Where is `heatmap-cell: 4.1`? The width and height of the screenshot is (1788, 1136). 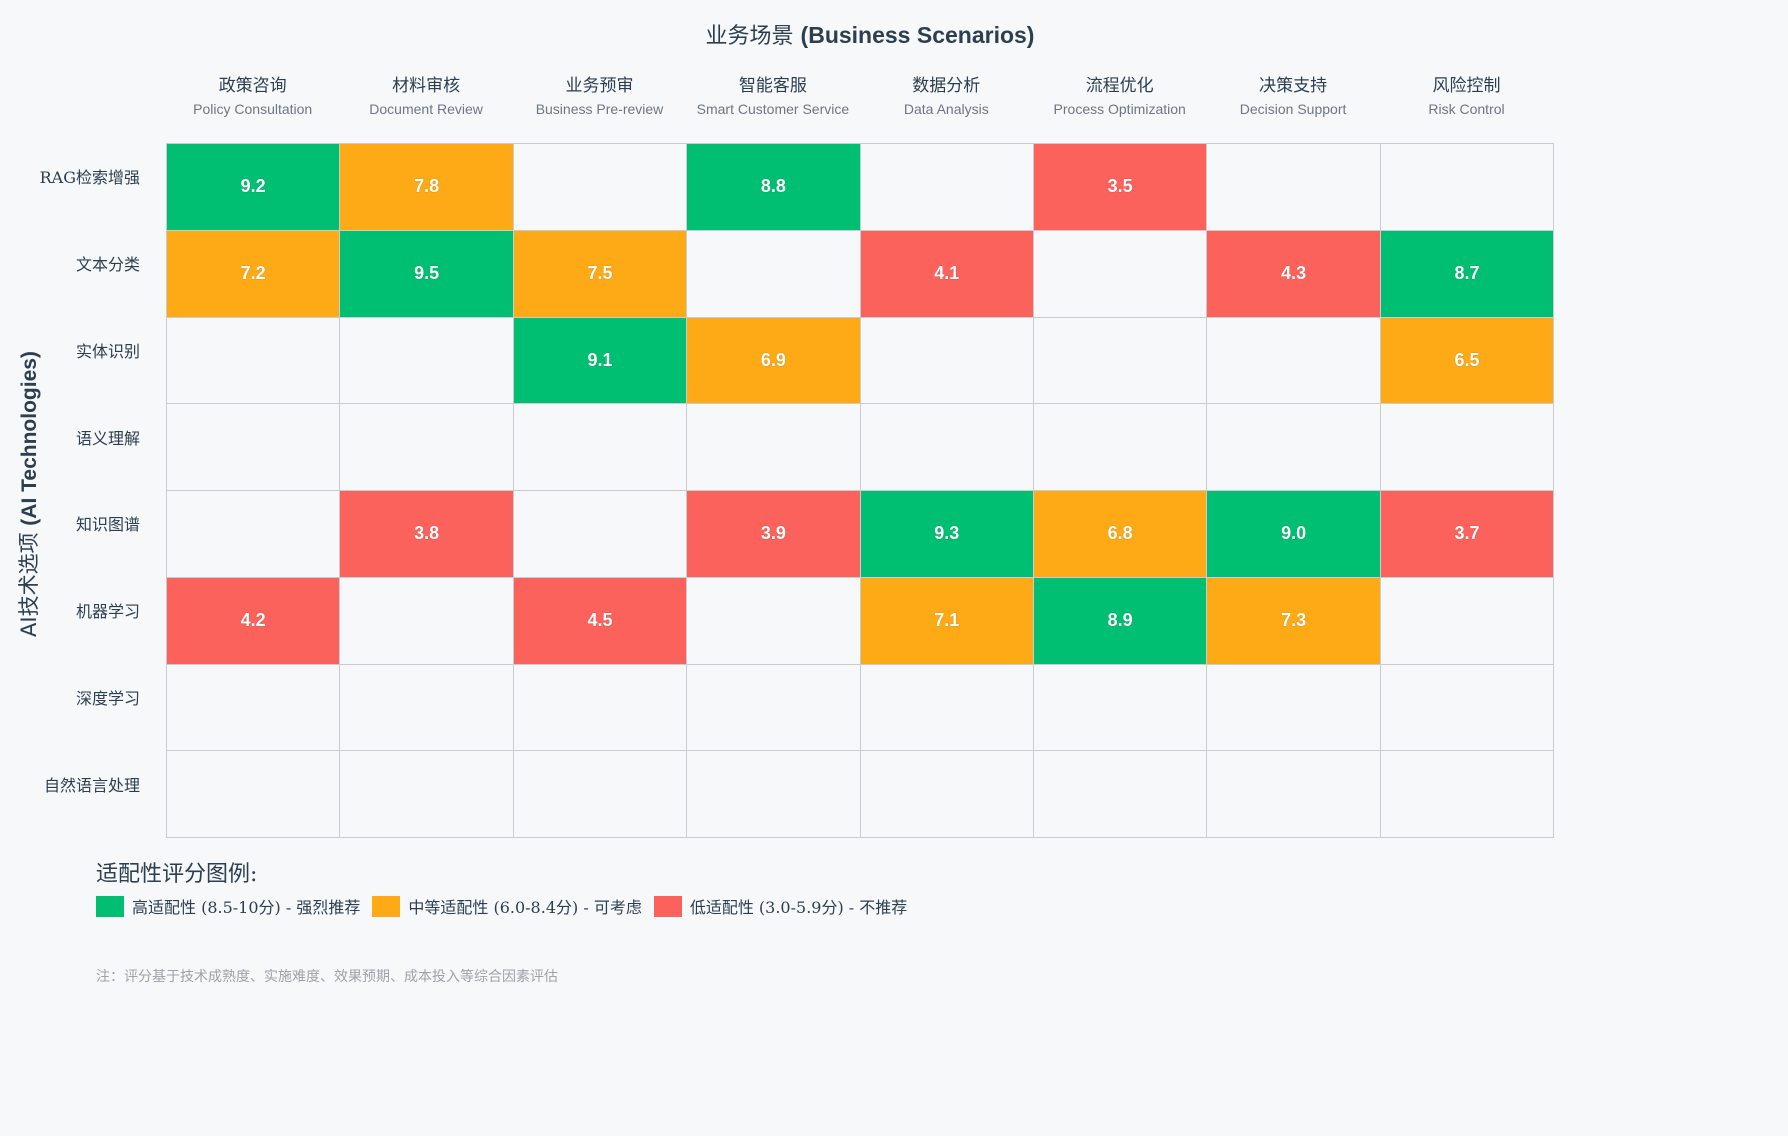 heatmap-cell: 4.1 is located at coordinates (946, 273).